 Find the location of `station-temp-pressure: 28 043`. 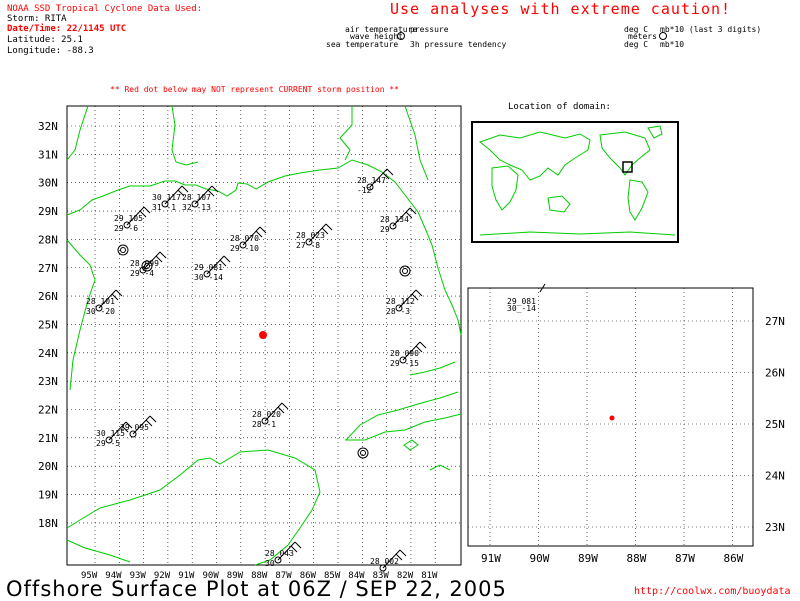

station-temp-pressure: 28 043 is located at coordinates (279, 553).